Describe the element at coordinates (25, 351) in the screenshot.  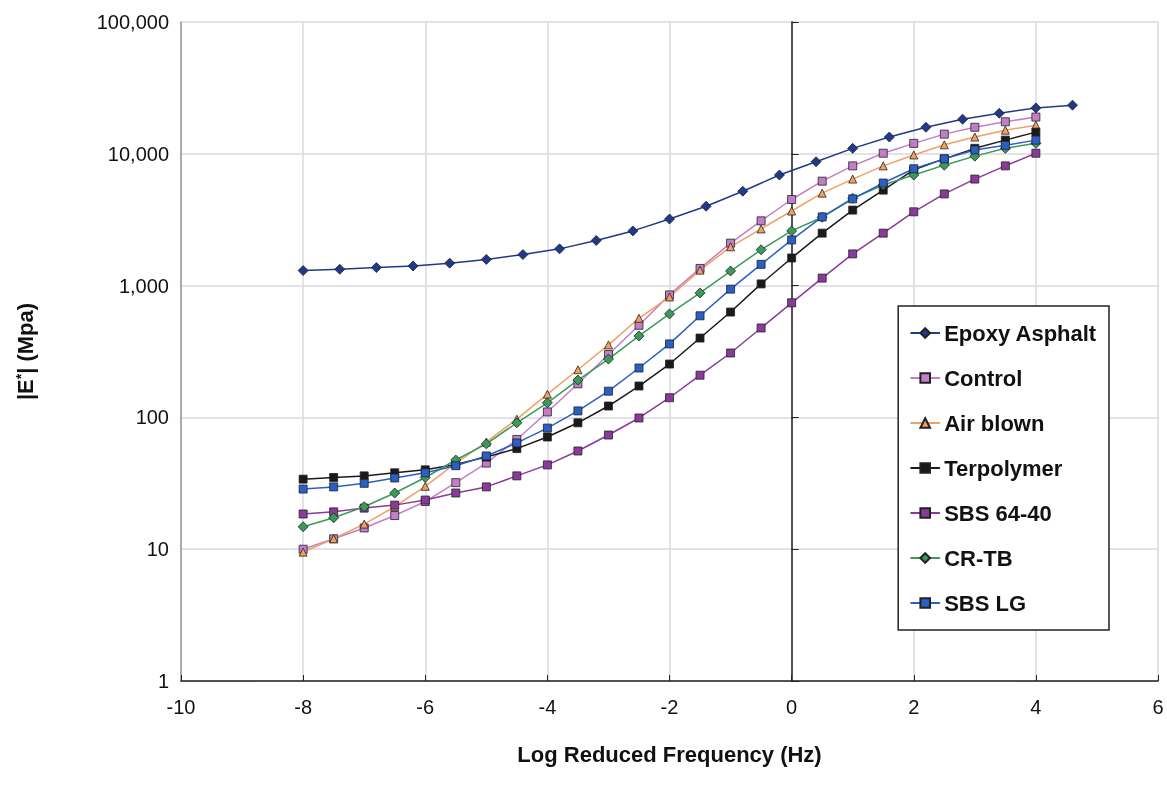
I see `y-axis-title: |E*| (Mpa)` at that location.